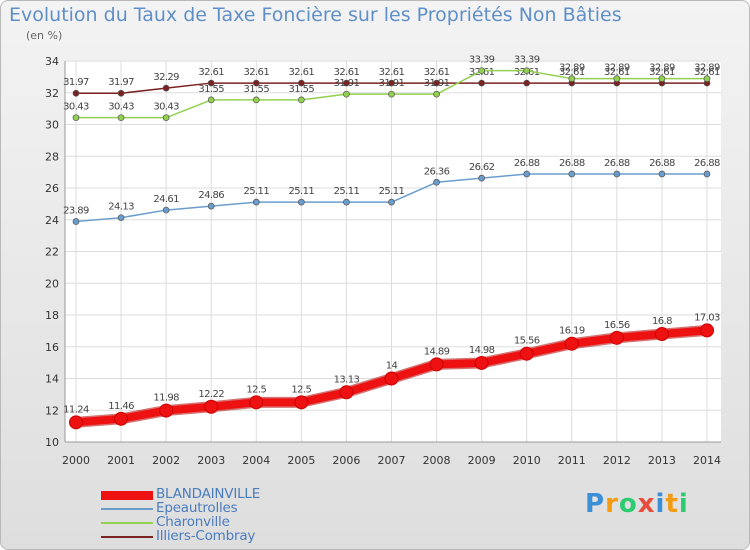  I want to click on legend-swatch-illiers-combray, so click(127, 537).